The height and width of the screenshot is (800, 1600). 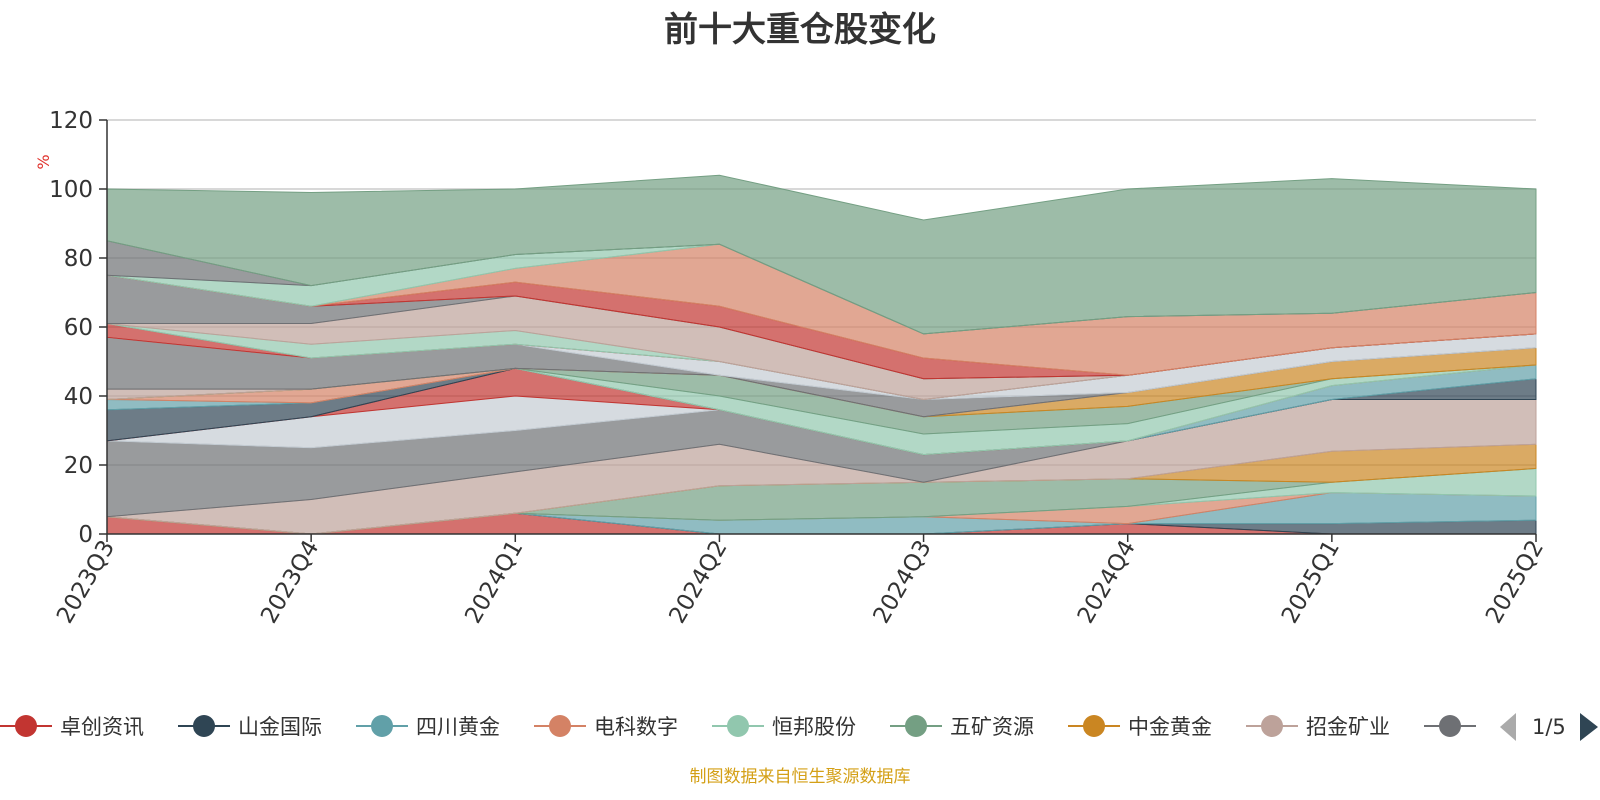 What do you see at coordinates (280, 727) in the screenshot?
I see `legend-label: 山金国际` at bounding box center [280, 727].